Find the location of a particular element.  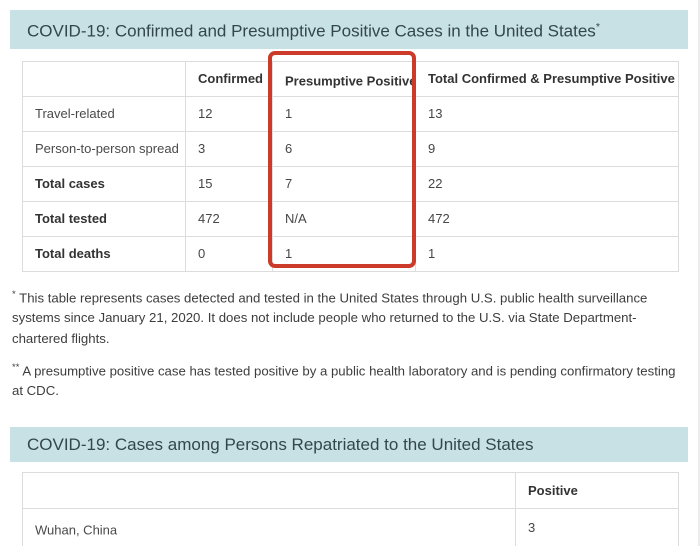

column-header-total: Total Confirmed & Presumptive Positive is located at coordinates (547, 78).